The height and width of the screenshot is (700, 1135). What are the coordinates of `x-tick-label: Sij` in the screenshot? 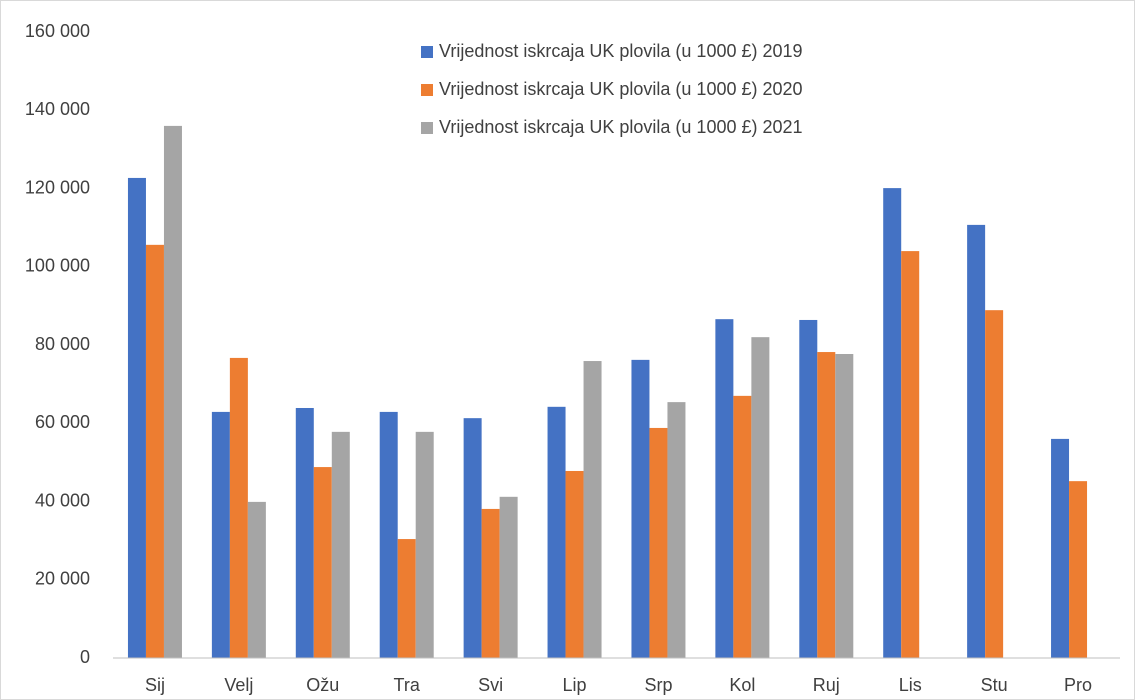 It's located at (155, 685).